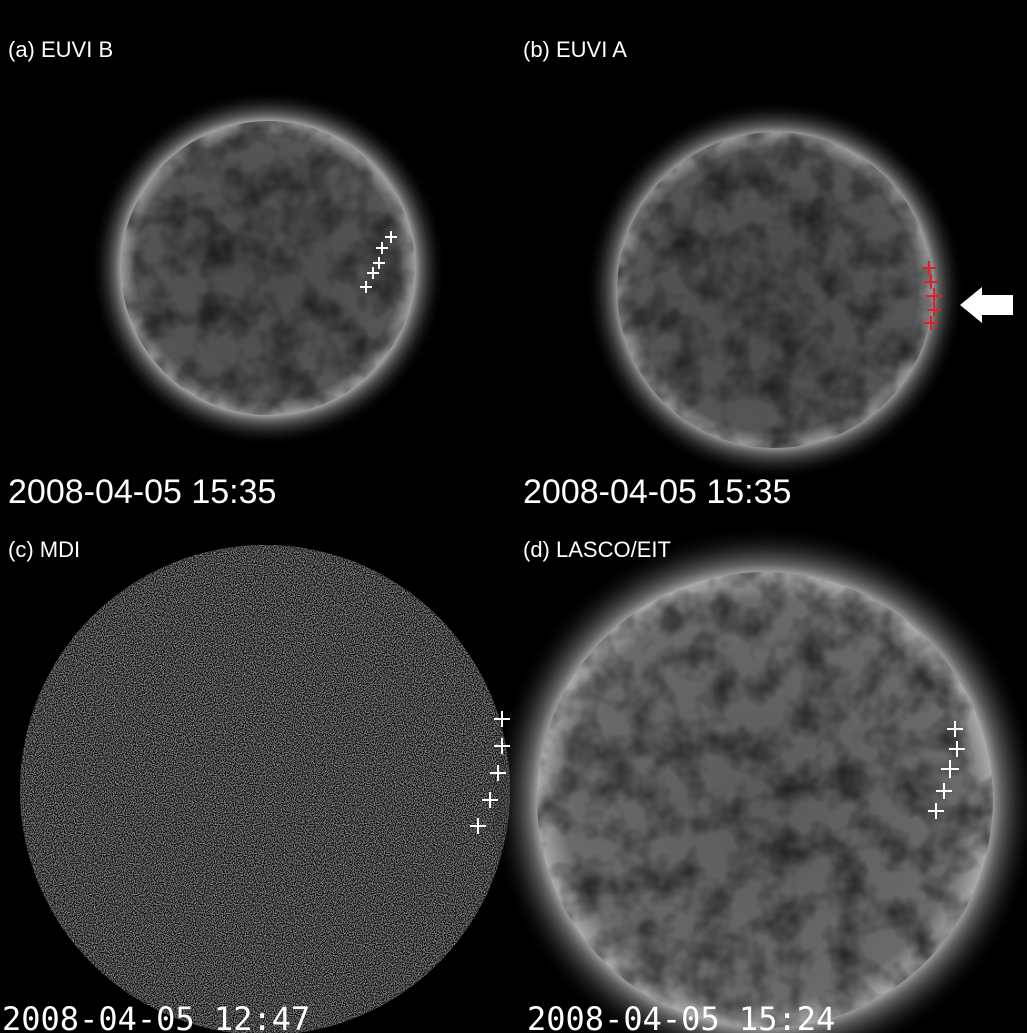  I want to click on markers-b, so click(932, 295).